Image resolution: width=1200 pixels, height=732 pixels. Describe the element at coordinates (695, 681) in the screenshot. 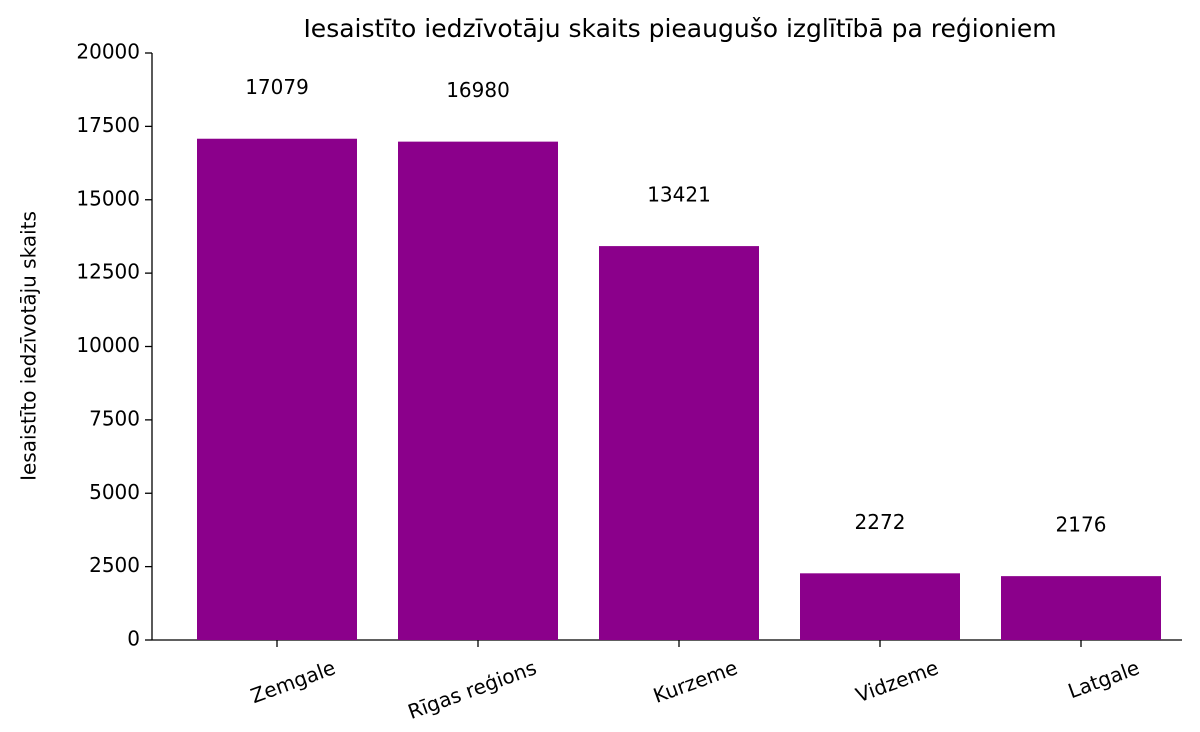

I see `x-tick-label: Kurzeme` at that location.